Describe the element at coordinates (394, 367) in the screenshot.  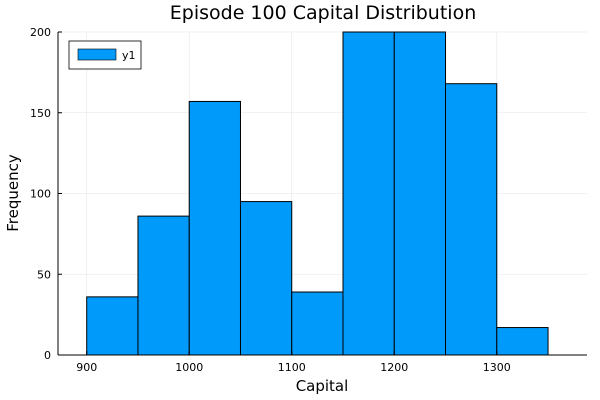
I see `x-tick-label-3: 1200` at that location.